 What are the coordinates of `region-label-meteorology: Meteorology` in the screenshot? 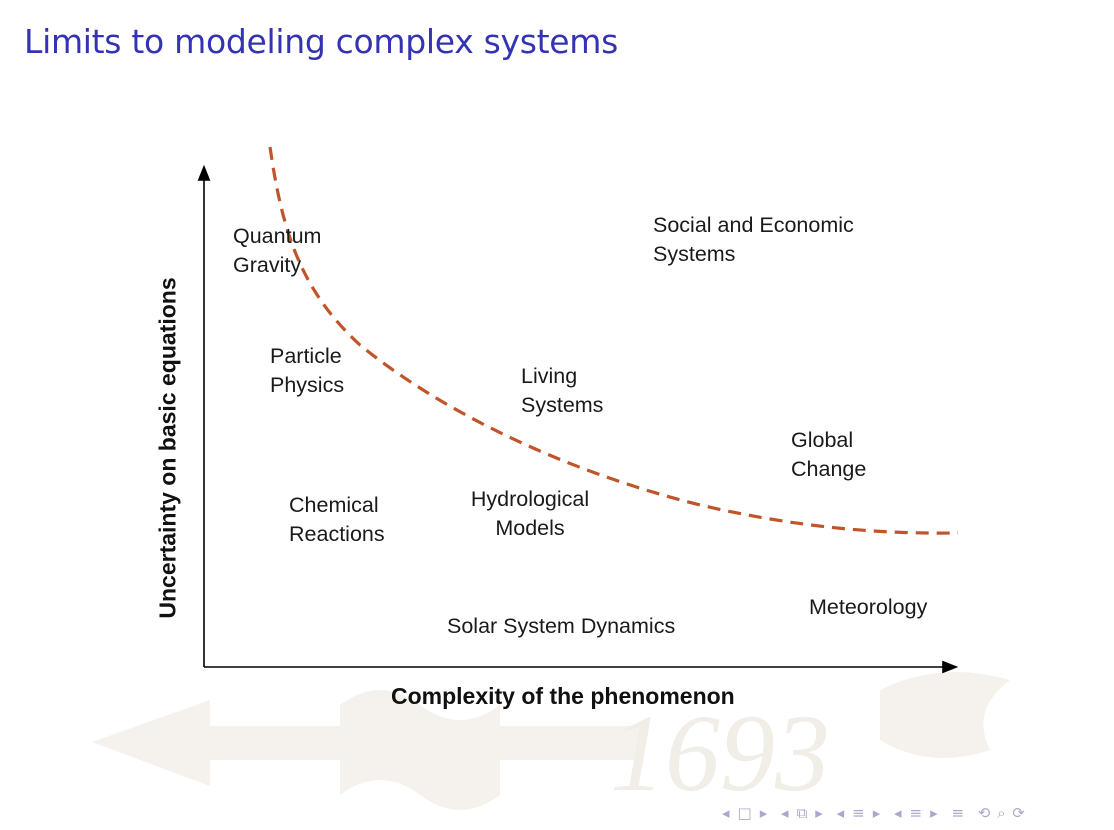 It's located at (868, 607).